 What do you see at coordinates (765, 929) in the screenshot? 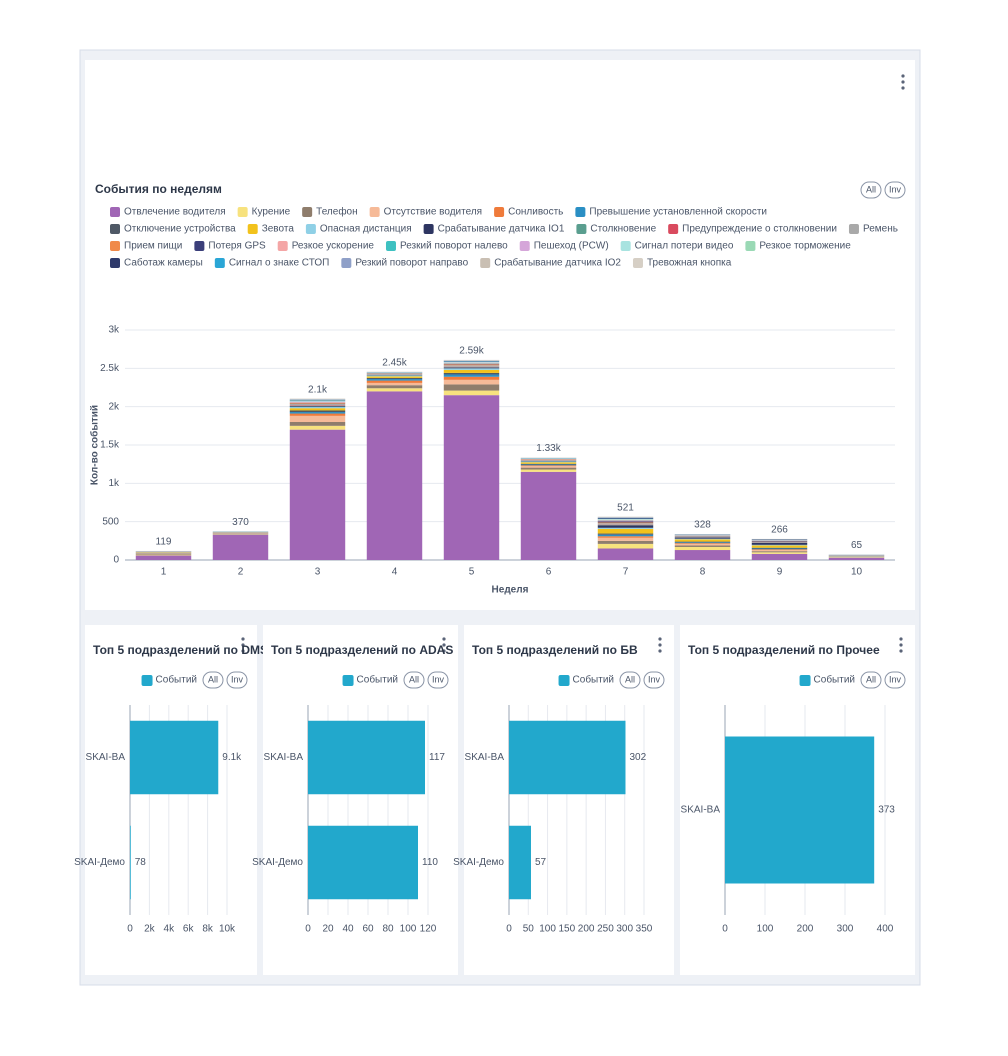
I see `x-tick-label: 100` at bounding box center [765, 929].